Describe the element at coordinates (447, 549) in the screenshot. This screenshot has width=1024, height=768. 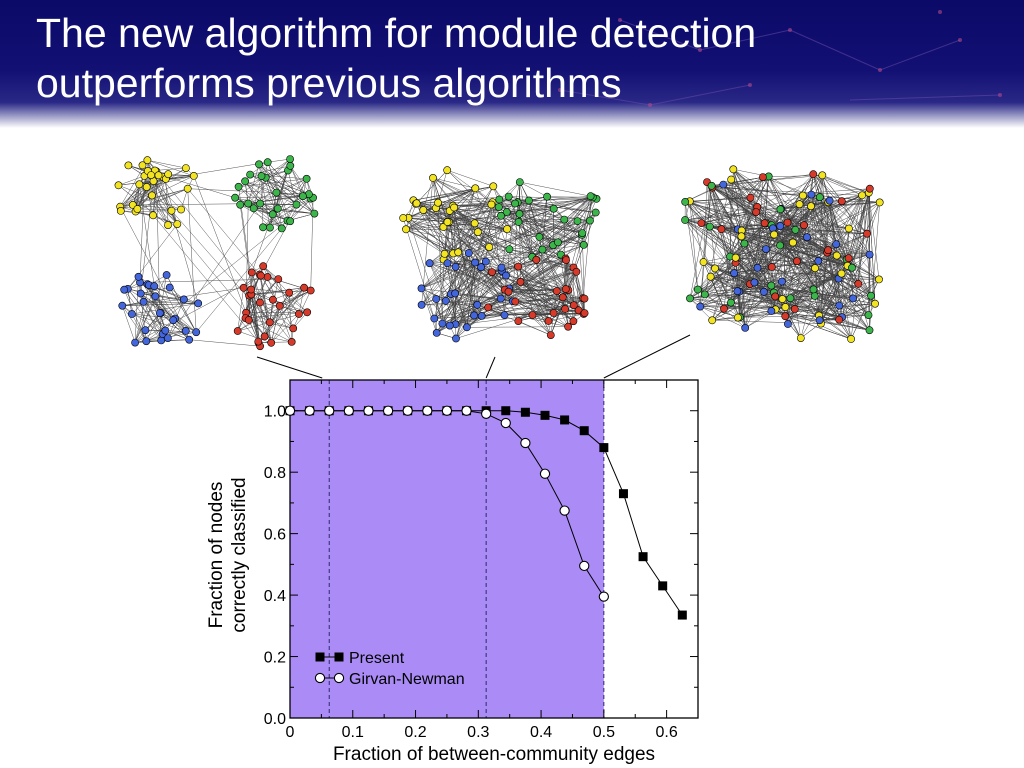
I see `shaded-region` at that location.